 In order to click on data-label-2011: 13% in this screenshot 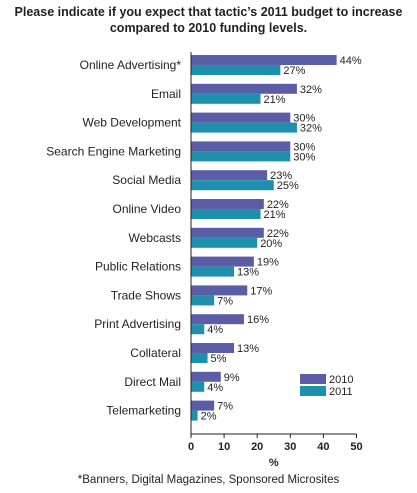, I will do `click(248, 273)`.